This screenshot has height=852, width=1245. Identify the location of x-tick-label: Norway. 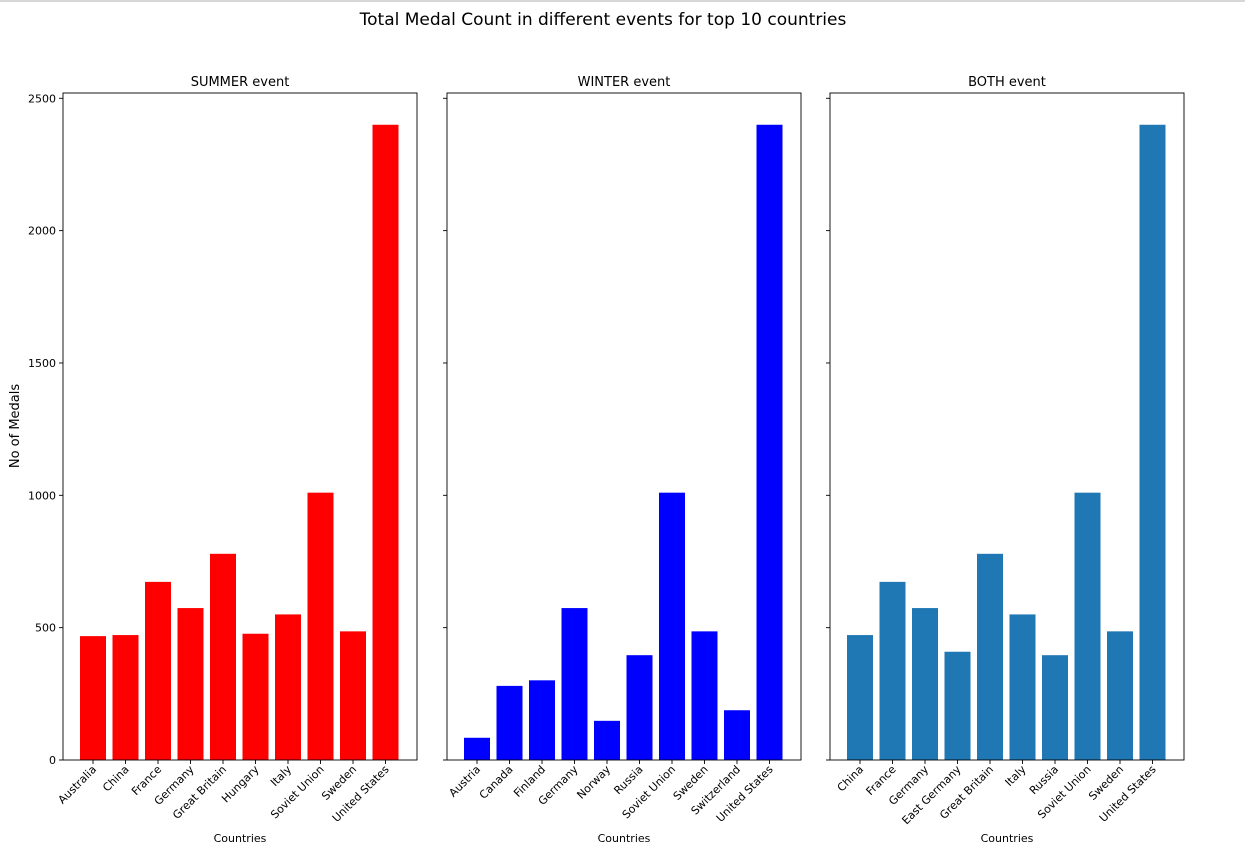
(593, 782).